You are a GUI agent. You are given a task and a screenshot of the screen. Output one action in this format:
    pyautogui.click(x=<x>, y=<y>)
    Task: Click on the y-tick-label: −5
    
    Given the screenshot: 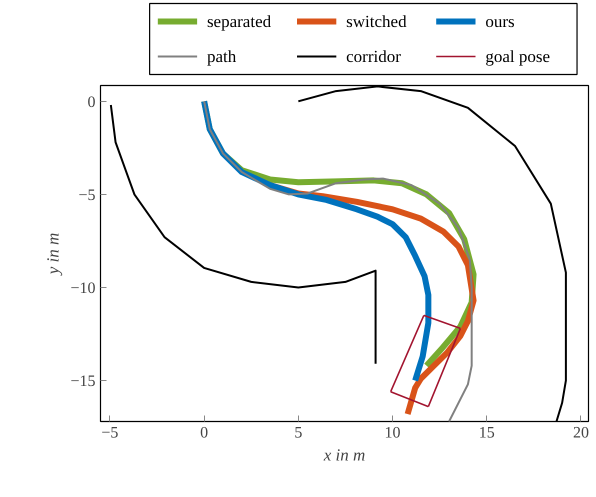 What is the action you would take?
    pyautogui.click(x=87, y=195)
    